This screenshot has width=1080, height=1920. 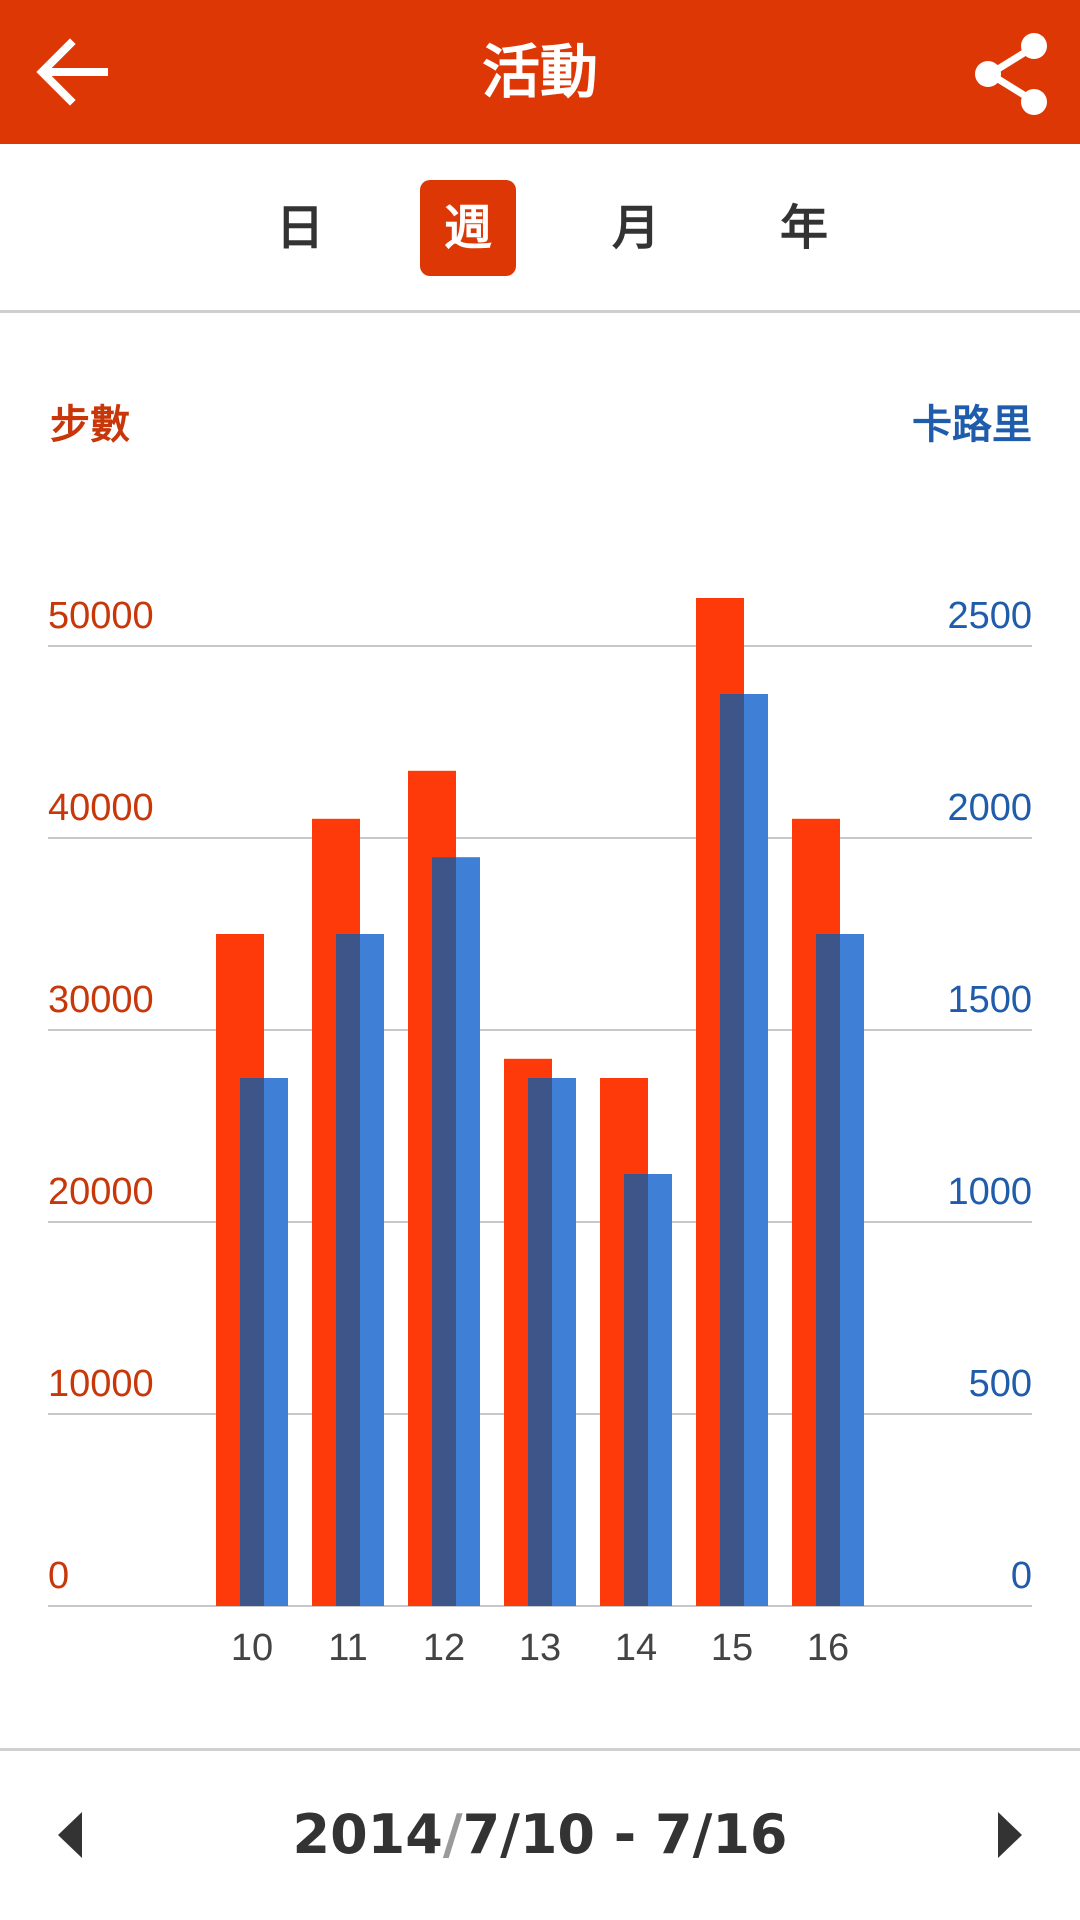 I want to click on steps-tick-label: 10000, so click(x=101, y=1384).